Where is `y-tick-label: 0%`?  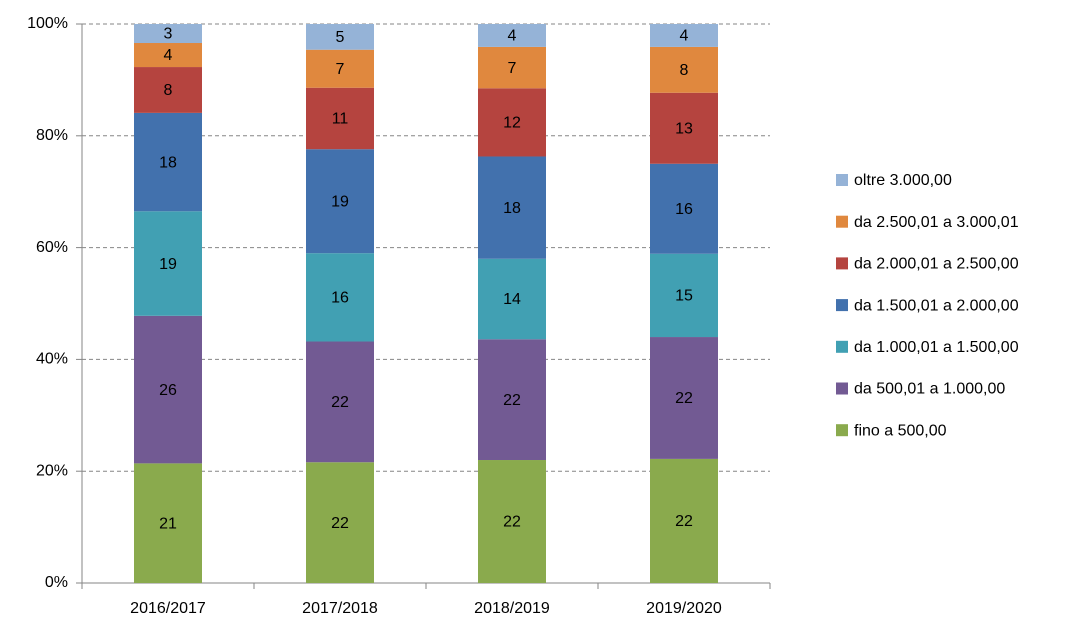 y-tick-label: 0% is located at coordinates (56, 582).